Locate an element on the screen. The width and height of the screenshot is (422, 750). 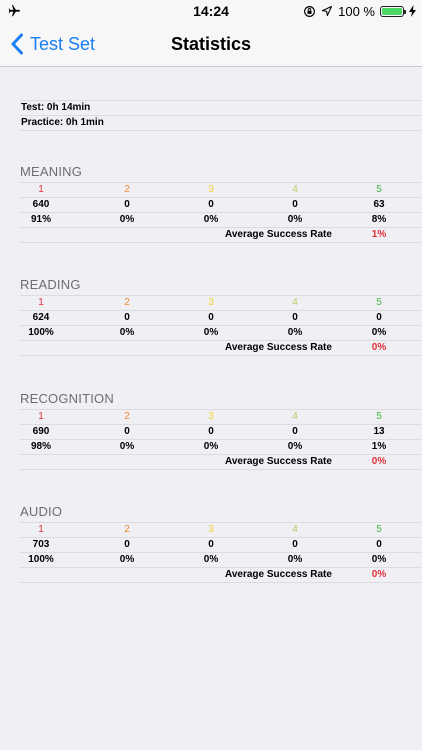
status-time: 14:24 is located at coordinates (211, 11).